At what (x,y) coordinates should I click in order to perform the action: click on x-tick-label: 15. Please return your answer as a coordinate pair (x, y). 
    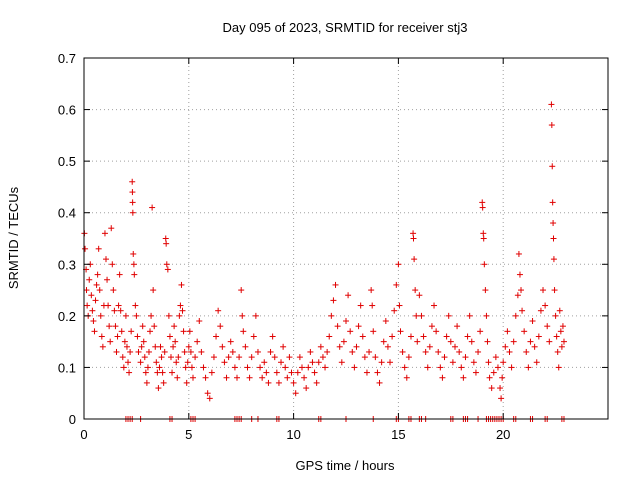
    Looking at the image, I should click on (398, 434).